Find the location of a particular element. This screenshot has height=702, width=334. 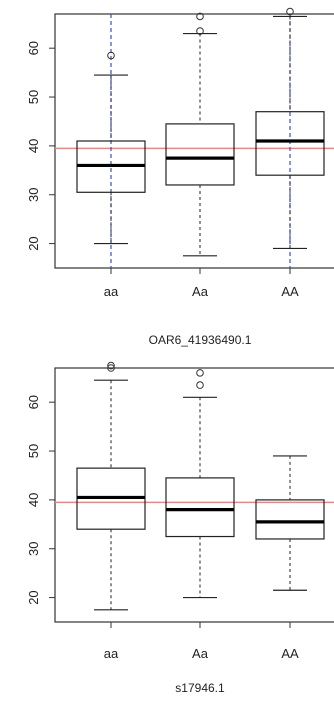

x-axis-label: OAR6_41936490.1 is located at coordinates (200, 340).